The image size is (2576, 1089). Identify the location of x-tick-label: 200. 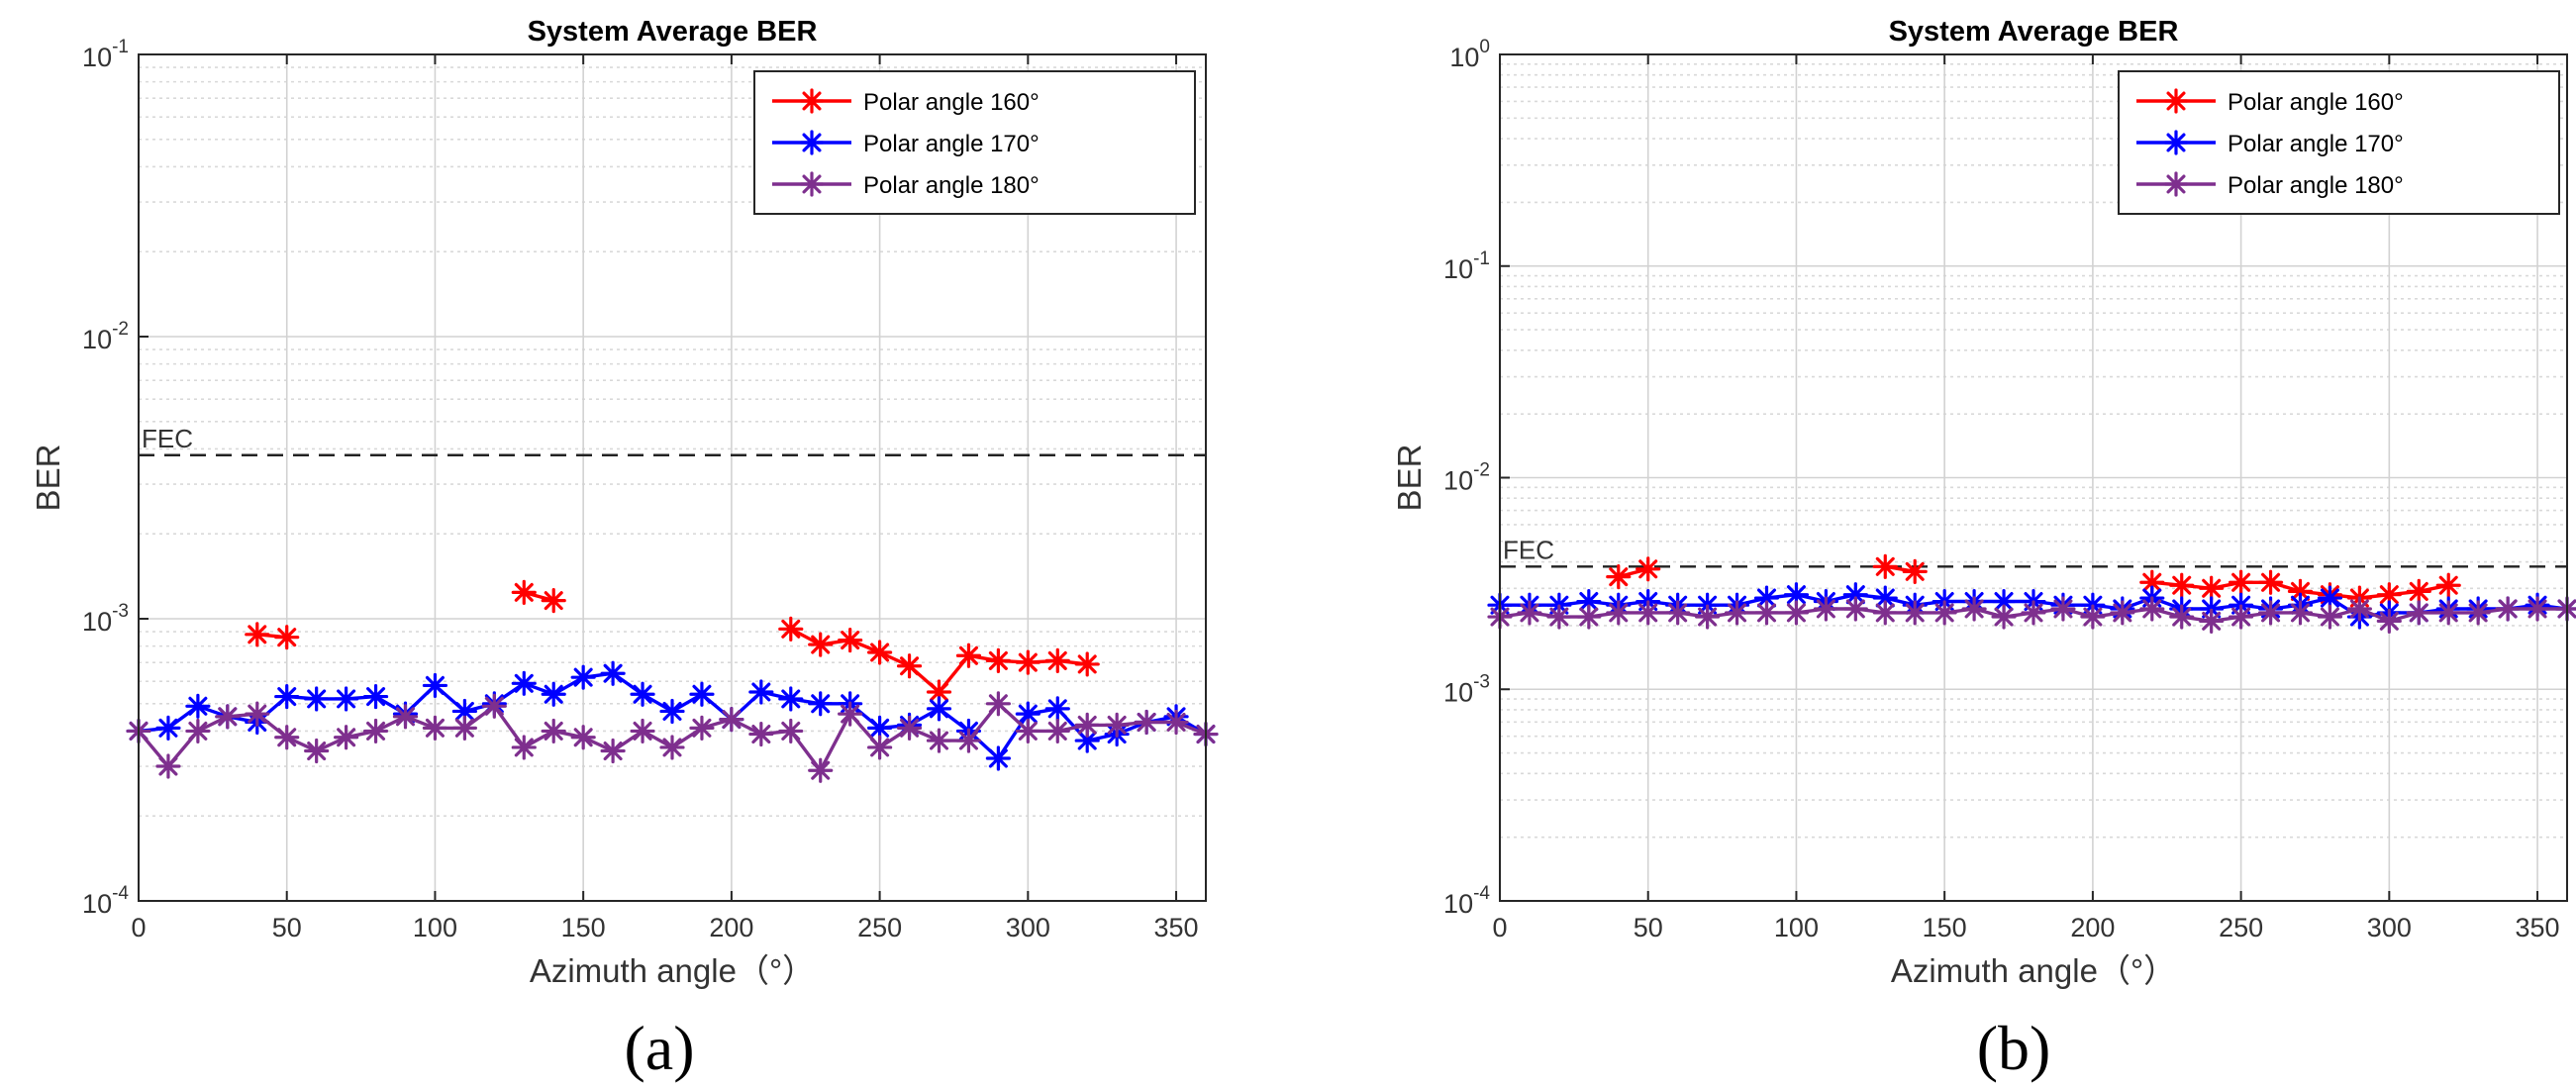
(2092, 928).